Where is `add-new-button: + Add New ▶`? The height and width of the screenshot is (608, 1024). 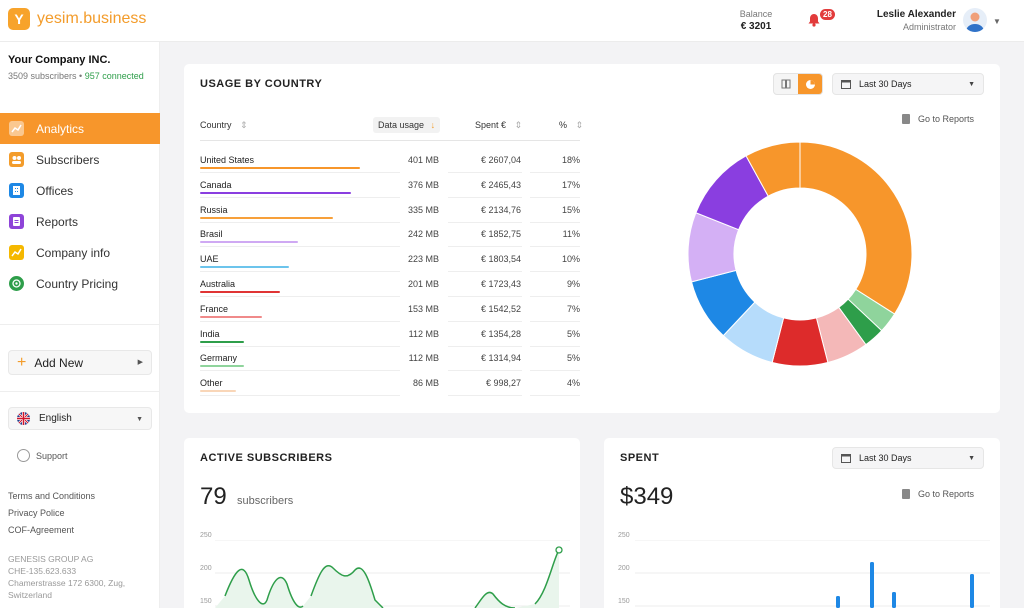 add-new-button: + Add New ▶ is located at coordinates (80, 362).